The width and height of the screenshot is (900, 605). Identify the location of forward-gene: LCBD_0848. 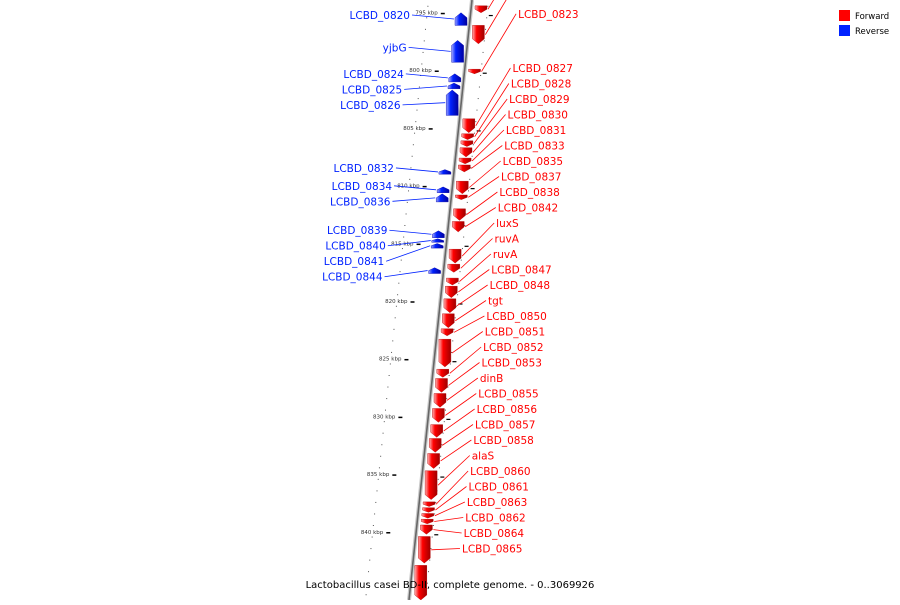
(496, 296).